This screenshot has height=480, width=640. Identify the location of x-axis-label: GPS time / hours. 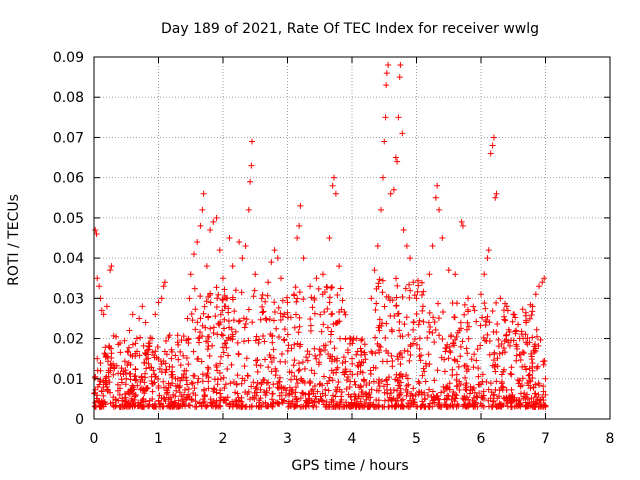
(349, 466).